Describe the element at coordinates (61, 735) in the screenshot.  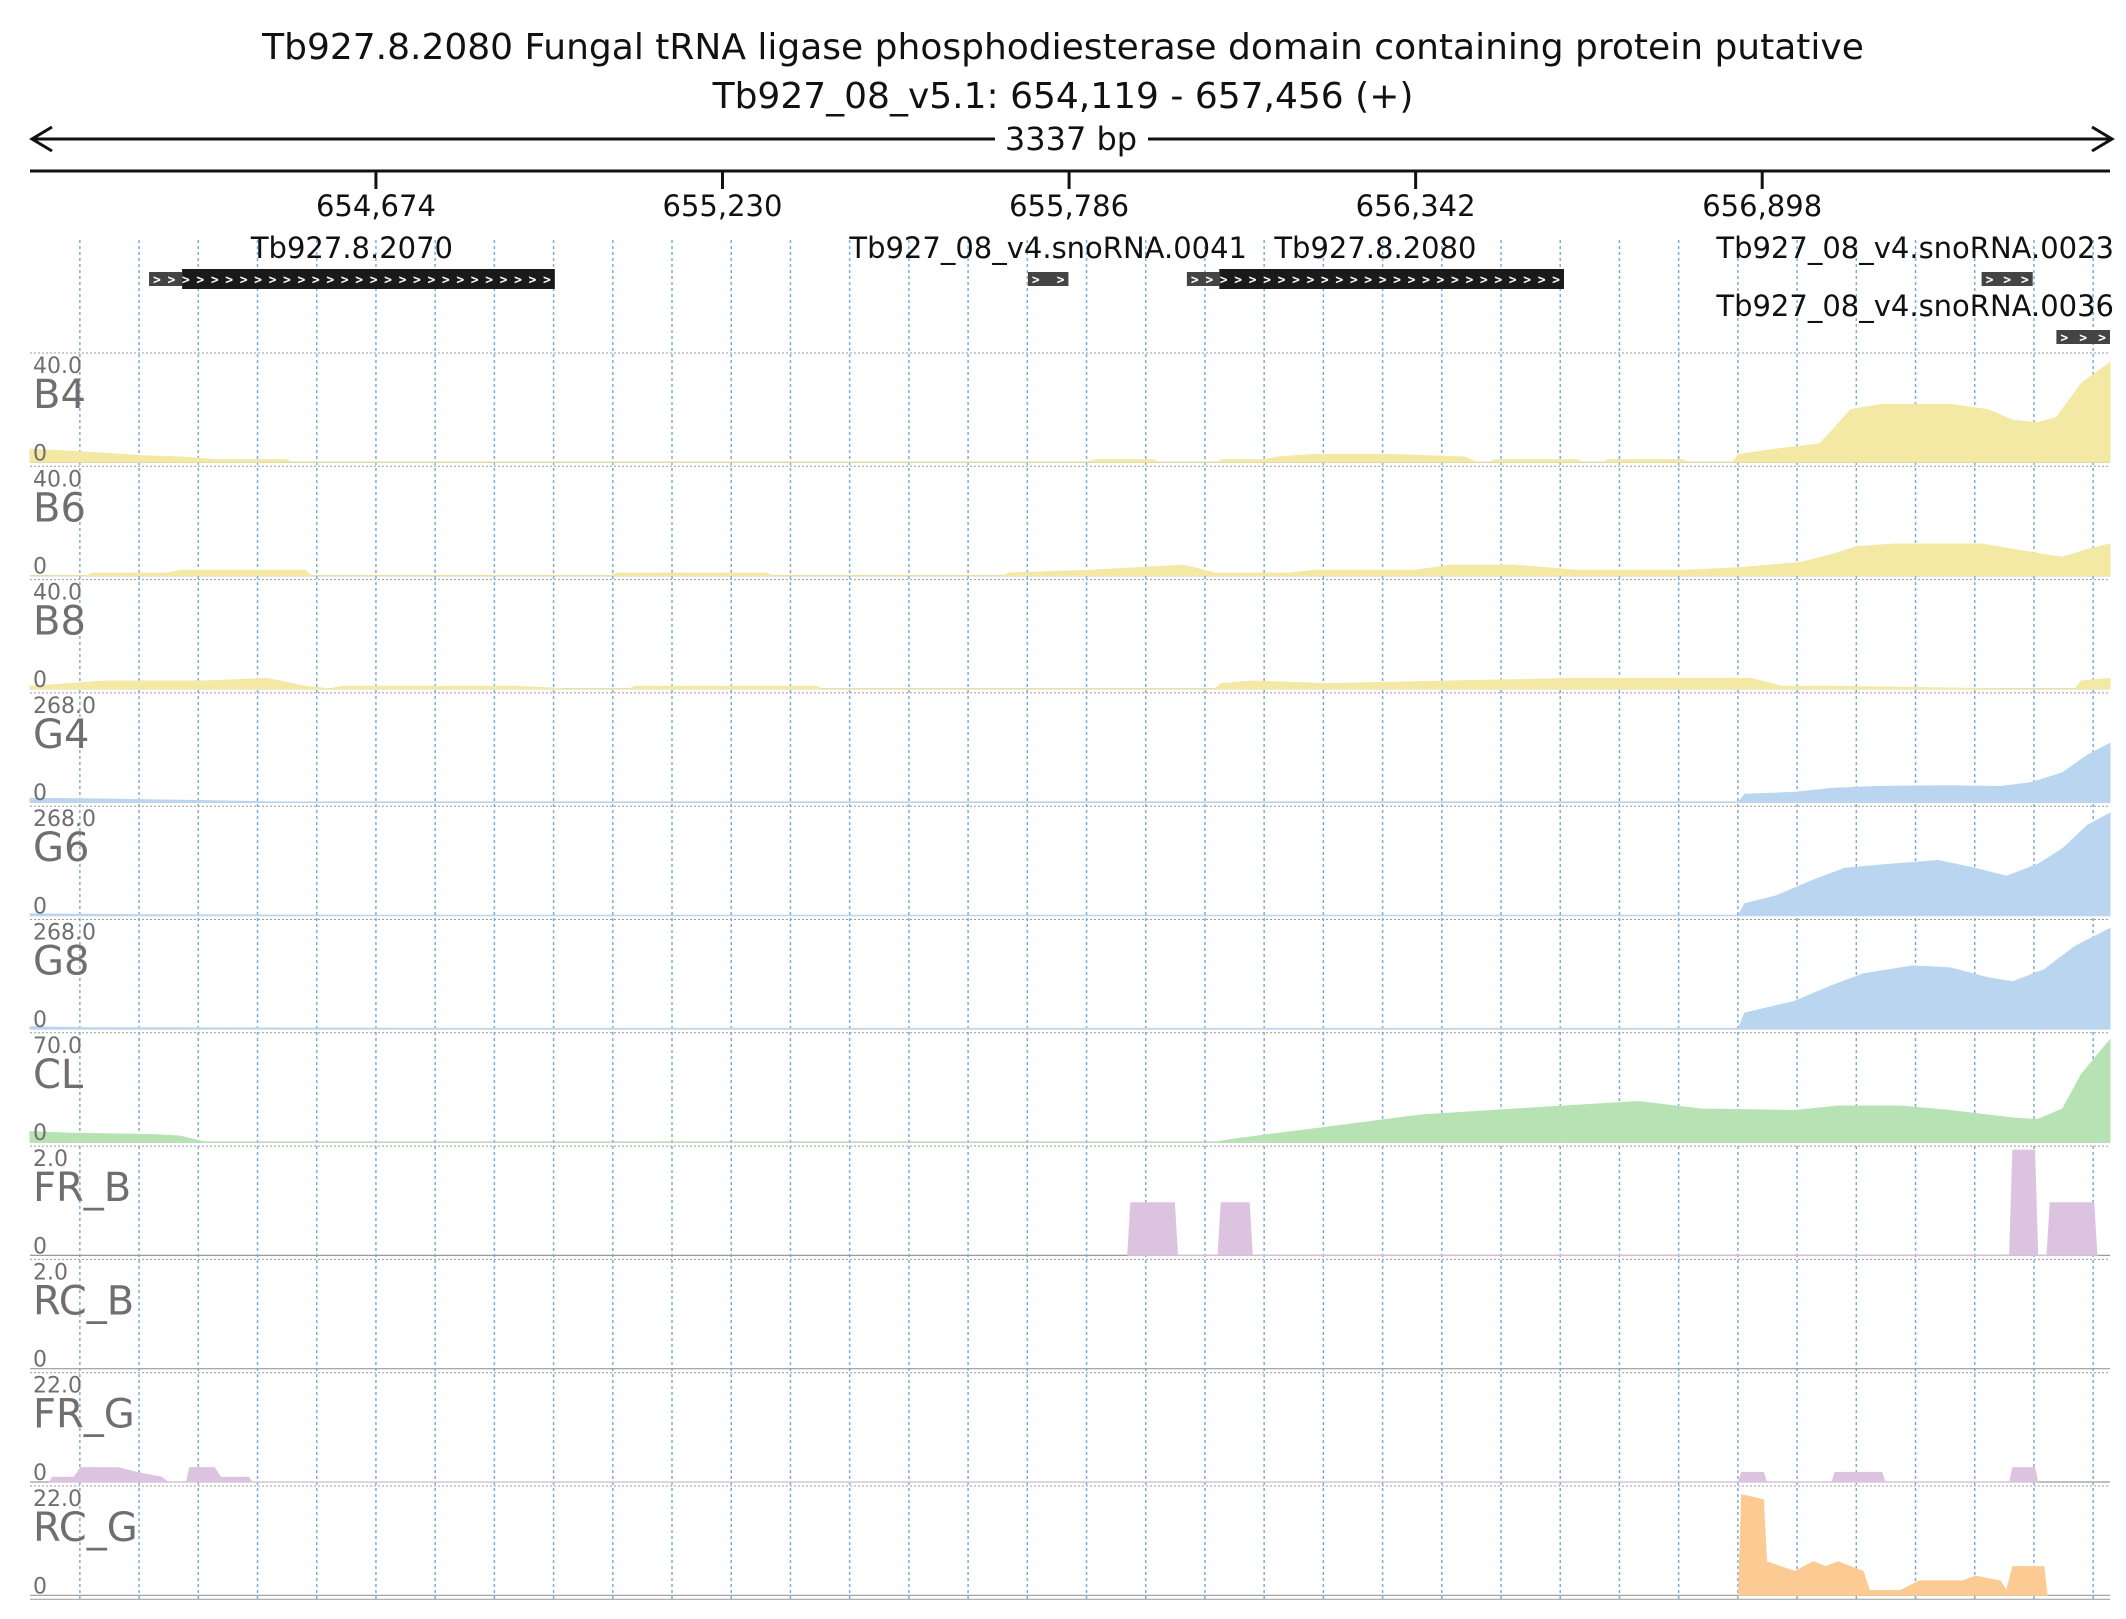
I see `track-name-label: G4` at that location.